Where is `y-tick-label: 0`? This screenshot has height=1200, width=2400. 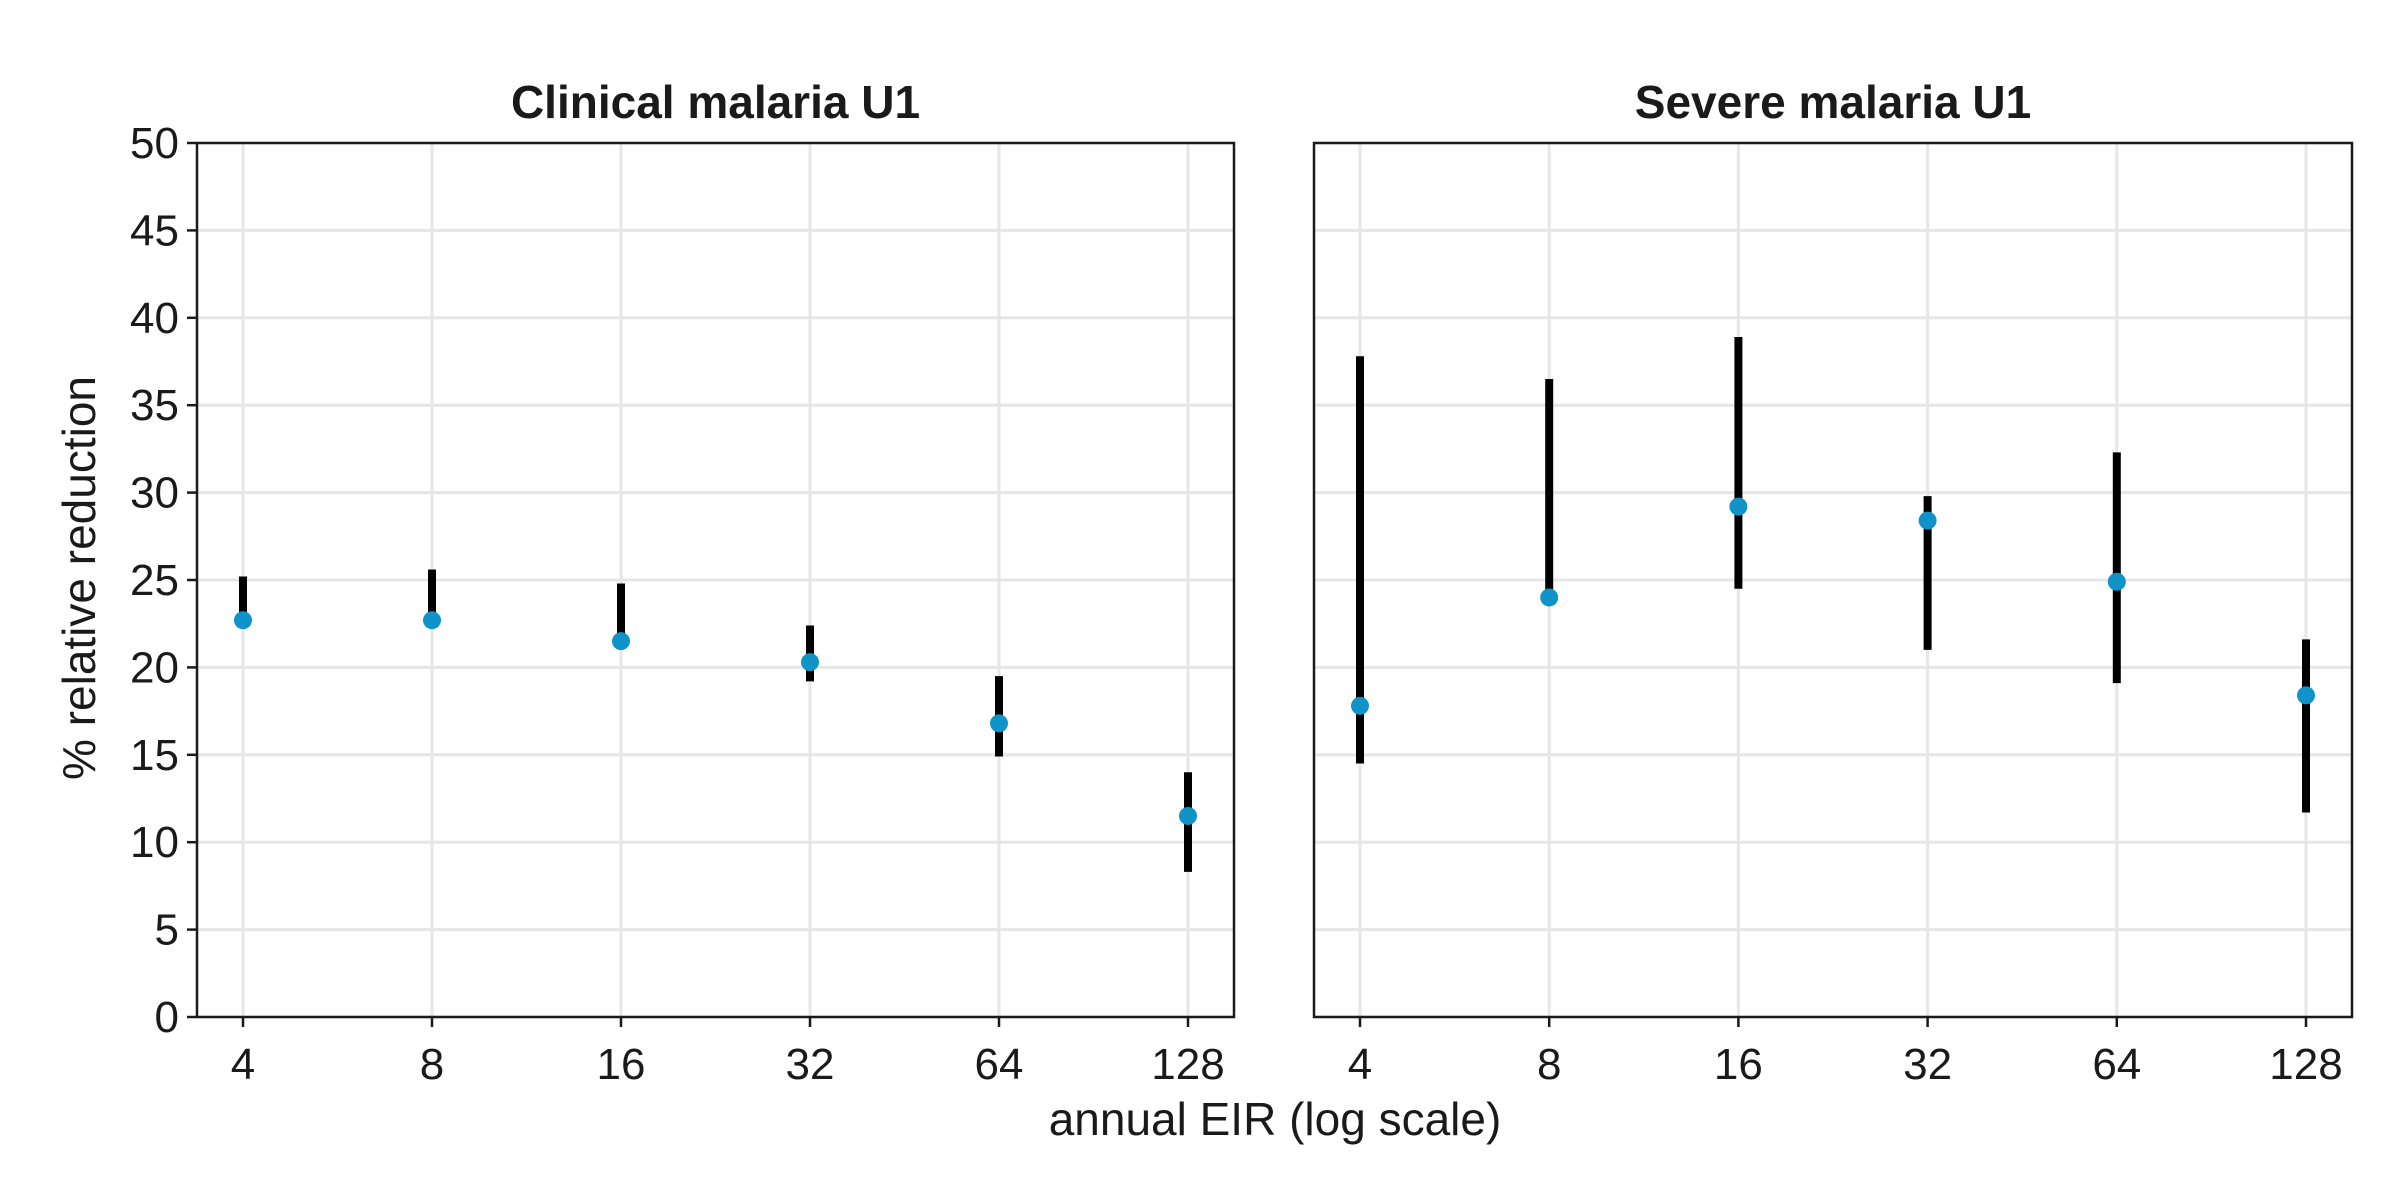 y-tick-label: 0 is located at coordinates (167, 1017).